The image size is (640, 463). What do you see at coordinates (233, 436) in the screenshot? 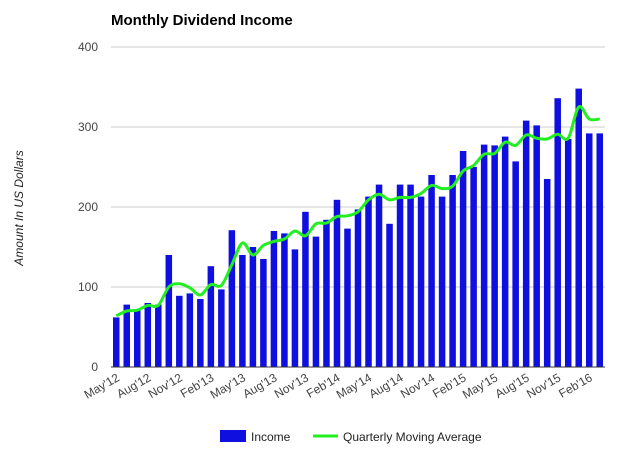
I see `legend-income-swatch` at bounding box center [233, 436].